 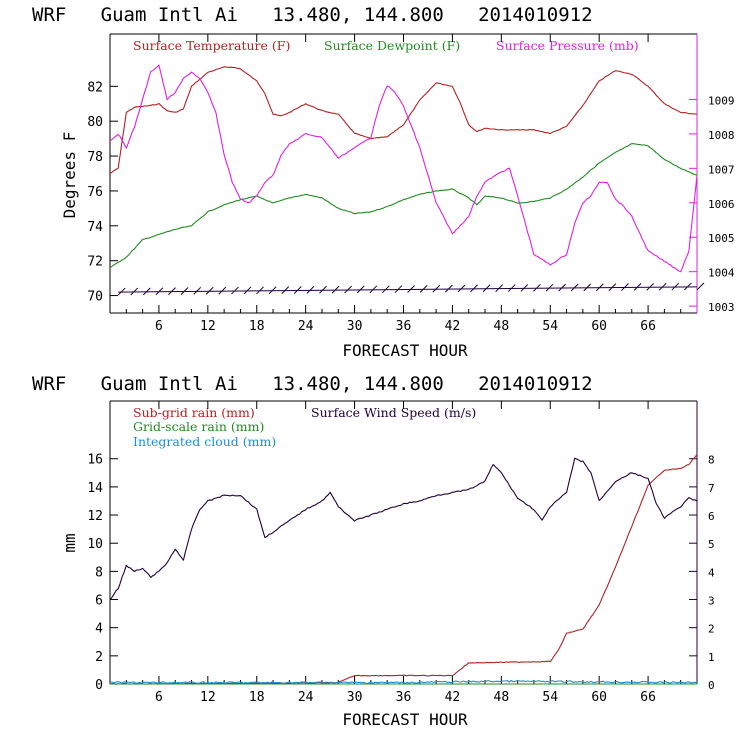 I want to click on y2-tick-label: 1008, so click(x=721, y=135).